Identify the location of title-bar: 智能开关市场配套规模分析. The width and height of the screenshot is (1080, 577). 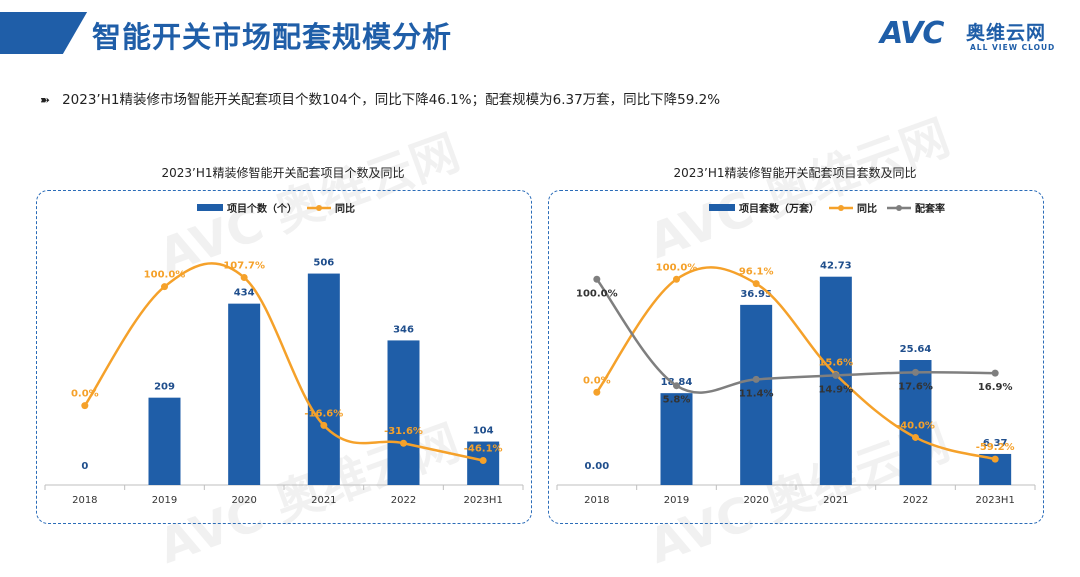
(320, 31).